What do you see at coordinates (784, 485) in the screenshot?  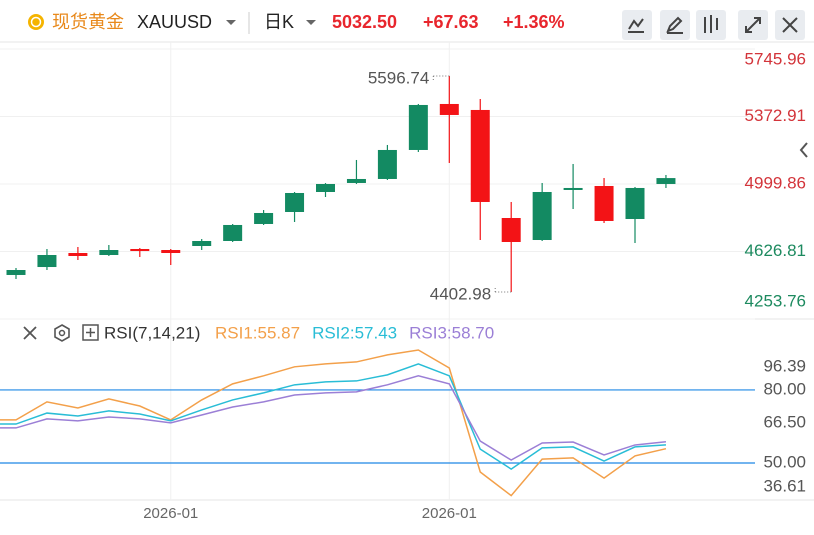 I see `y-tick-label: 36.61` at bounding box center [784, 485].